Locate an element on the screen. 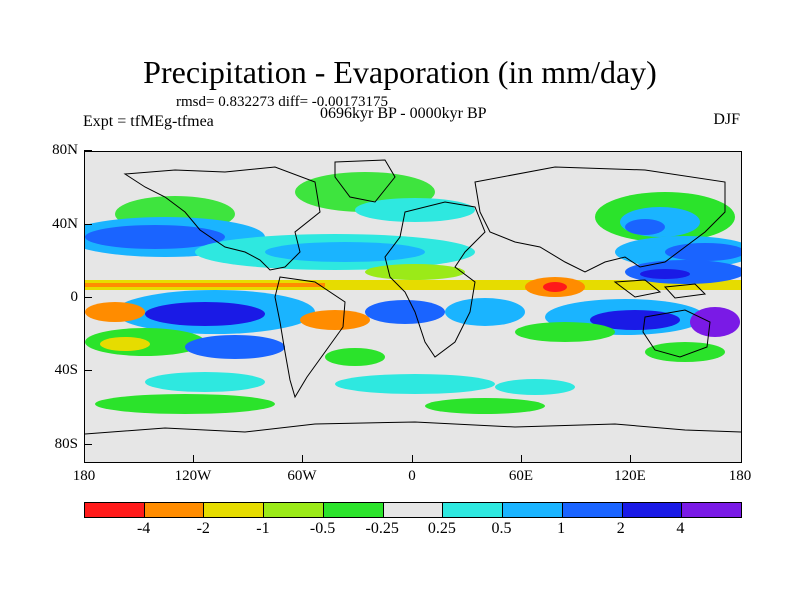  colorbar-label: 2 is located at coordinates (620, 528).